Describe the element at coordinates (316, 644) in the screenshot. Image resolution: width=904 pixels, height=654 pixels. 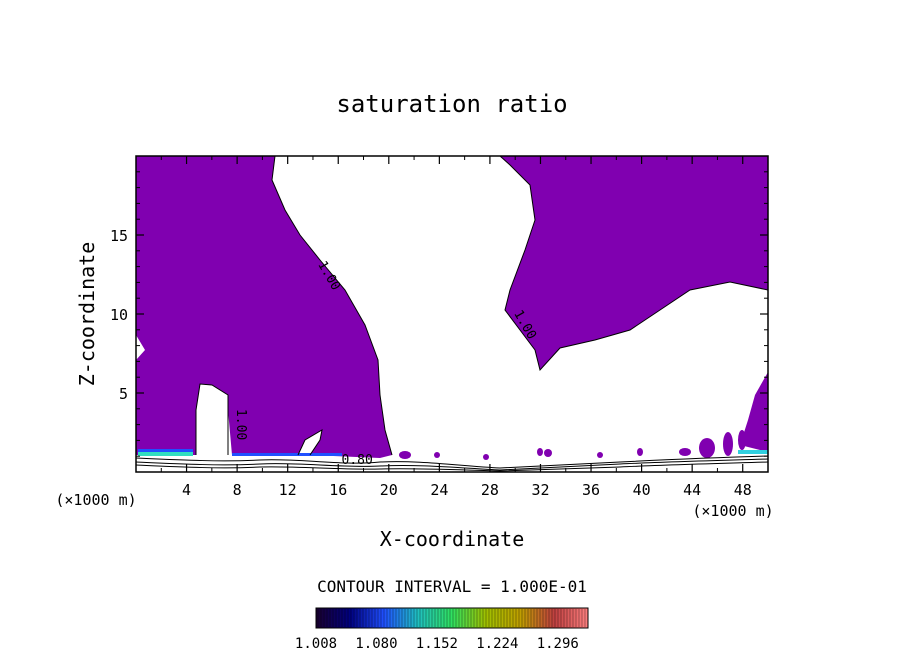
I see `colorbar-tick-label: 1.008` at that location.